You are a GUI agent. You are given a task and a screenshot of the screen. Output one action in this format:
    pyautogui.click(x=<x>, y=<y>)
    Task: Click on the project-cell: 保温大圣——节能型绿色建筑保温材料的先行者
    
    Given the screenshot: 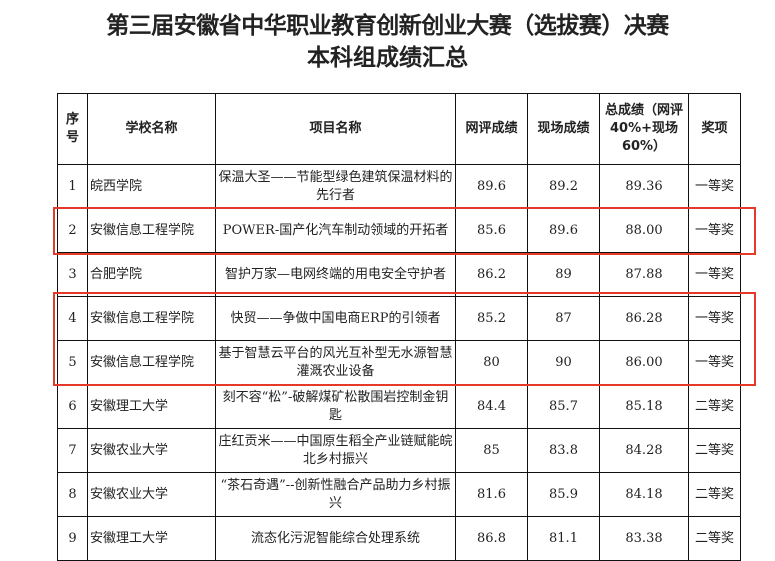 What is the action you would take?
    pyautogui.click(x=335, y=186)
    